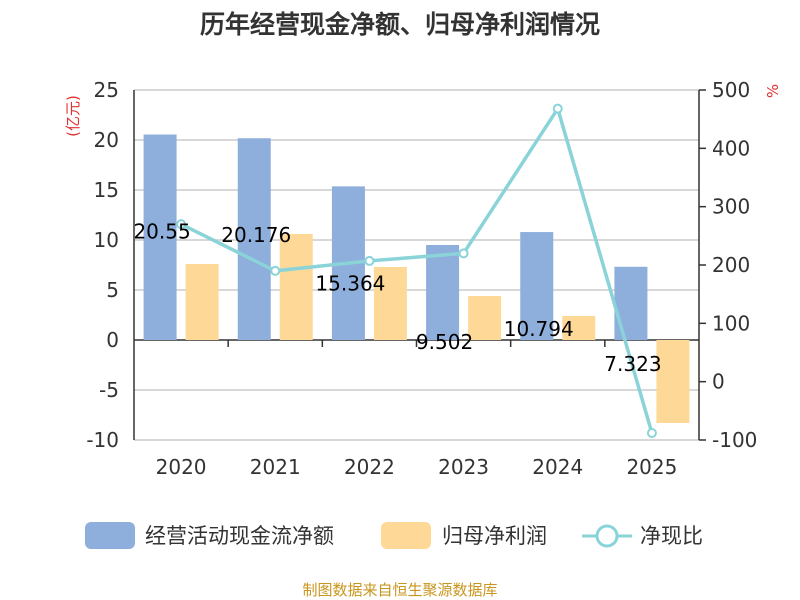  Describe the element at coordinates (651, 467) in the screenshot. I see `category-label: 2025` at that location.